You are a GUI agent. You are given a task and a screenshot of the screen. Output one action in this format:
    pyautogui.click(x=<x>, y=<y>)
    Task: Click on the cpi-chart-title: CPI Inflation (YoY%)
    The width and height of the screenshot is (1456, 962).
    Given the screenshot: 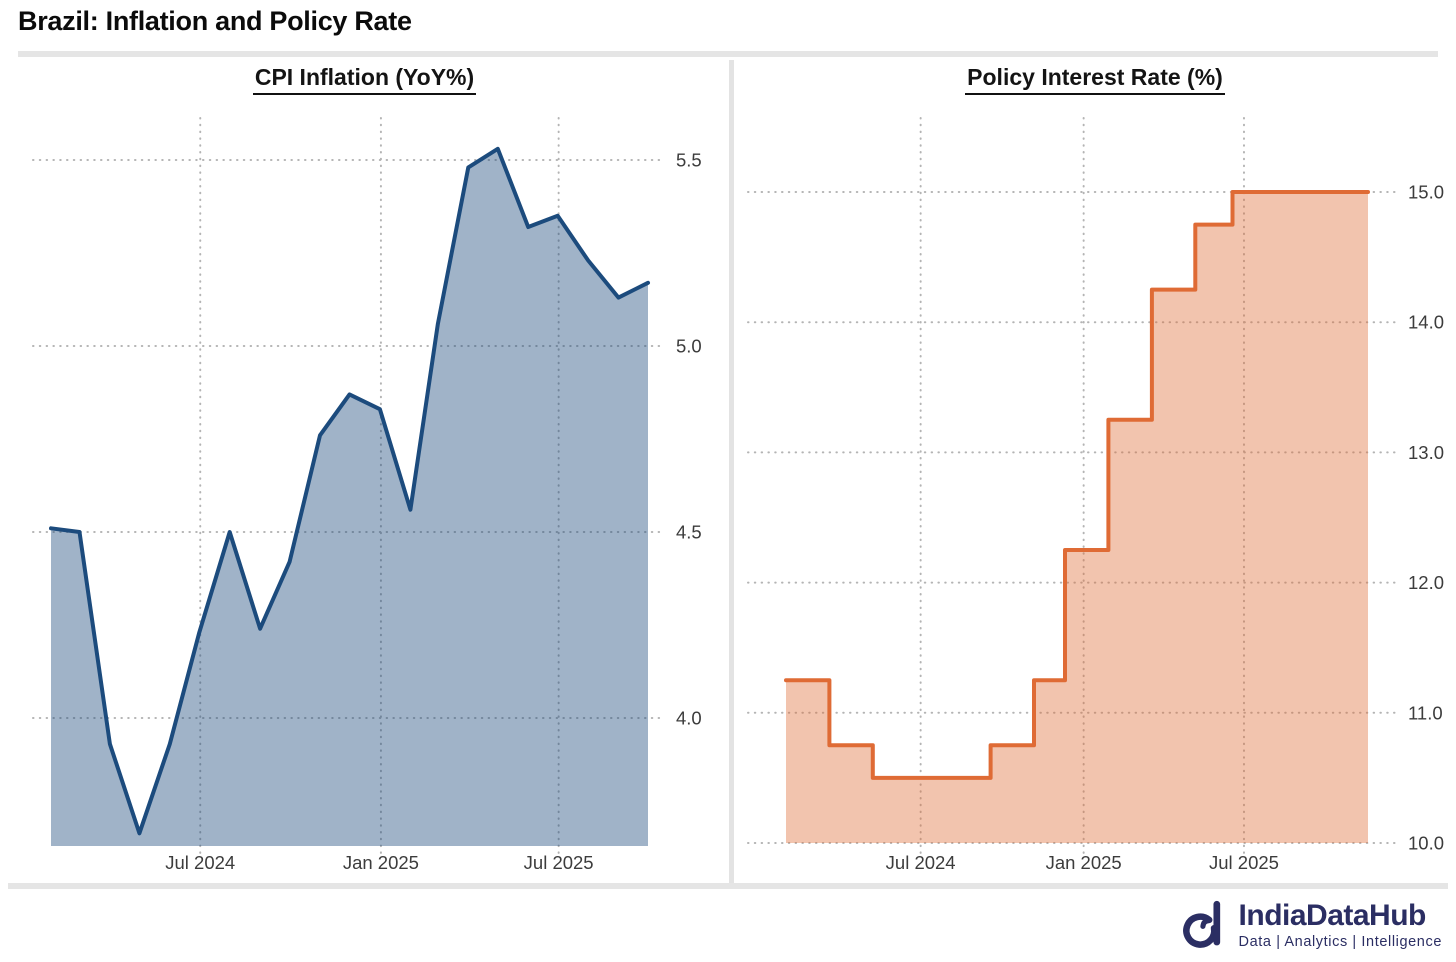 What is the action you would take?
    pyautogui.click(x=364, y=79)
    